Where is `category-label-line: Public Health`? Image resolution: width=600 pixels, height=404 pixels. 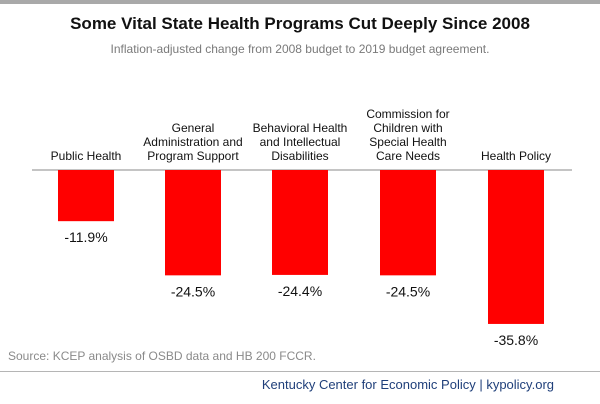 category-label-line: Public Health is located at coordinates (86, 156).